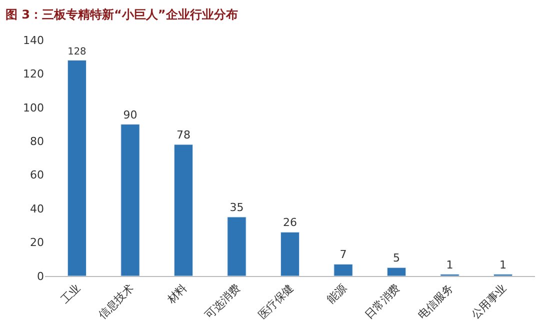  Describe the element at coordinates (396, 258) in the screenshot. I see `data-label: 5` at that location.